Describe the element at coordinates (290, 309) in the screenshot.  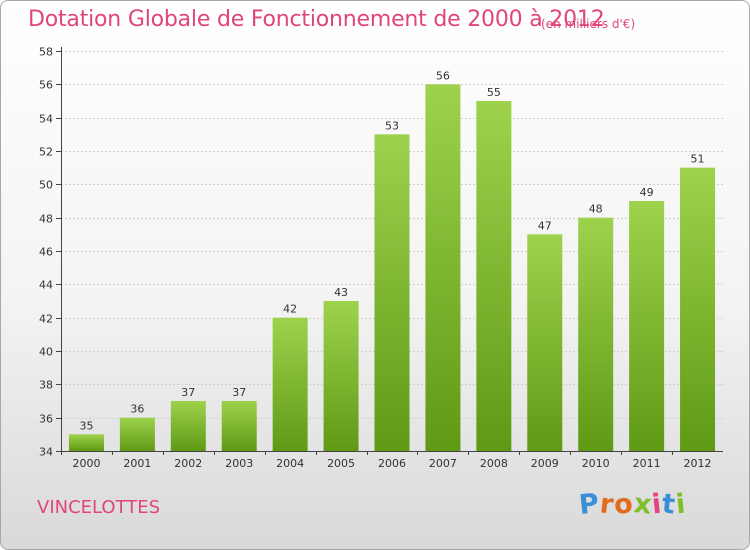
I see `value-label: 42` at that location.